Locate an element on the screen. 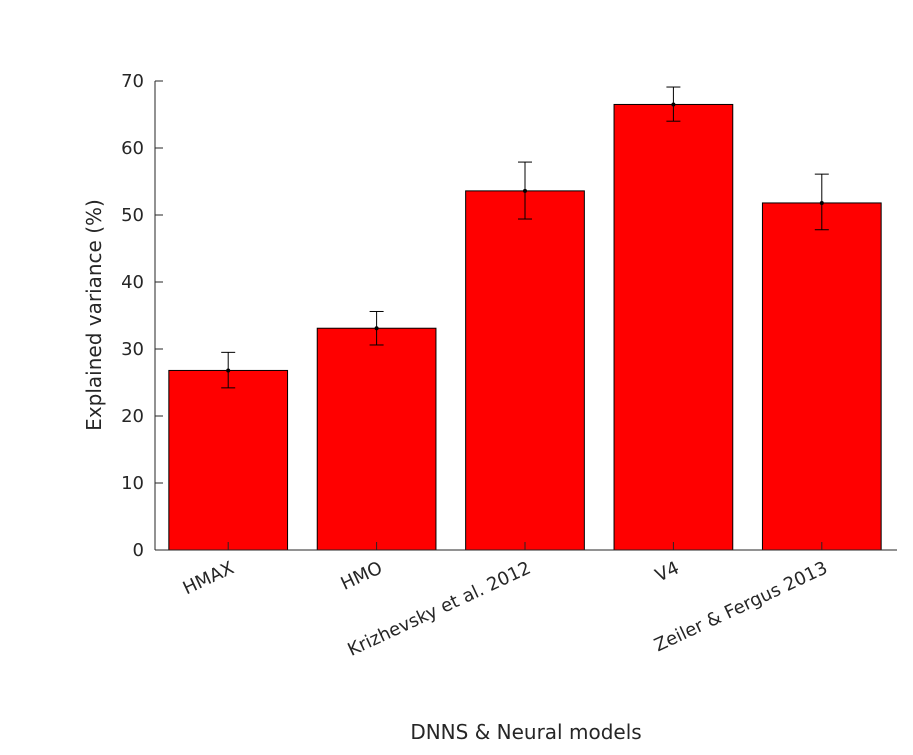 This screenshot has width=913, height=755. x-tick-label: HMO is located at coordinates (362, 575).